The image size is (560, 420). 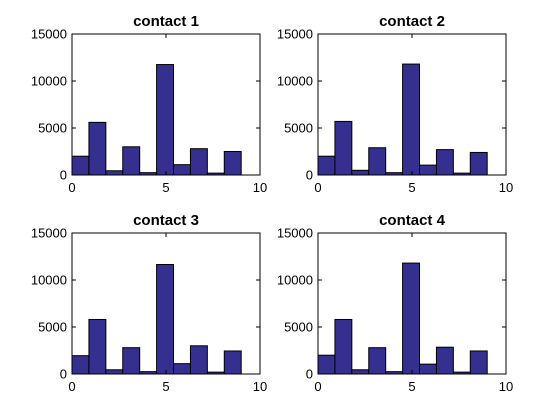 What do you see at coordinates (412, 21) in the screenshot?
I see `subplot-title: contact 2` at bounding box center [412, 21].